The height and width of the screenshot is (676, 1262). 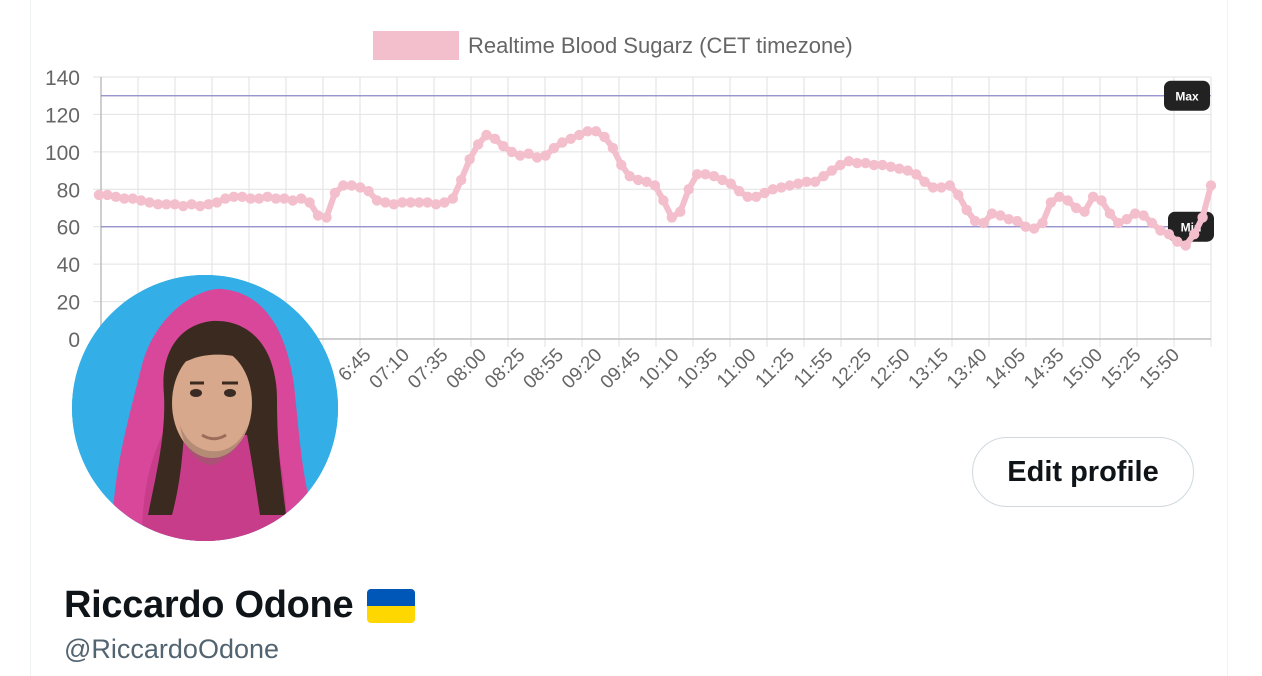 What do you see at coordinates (967, 369) in the screenshot?
I see `x-tick-label: 13:40` at bounding box center [967, 369].